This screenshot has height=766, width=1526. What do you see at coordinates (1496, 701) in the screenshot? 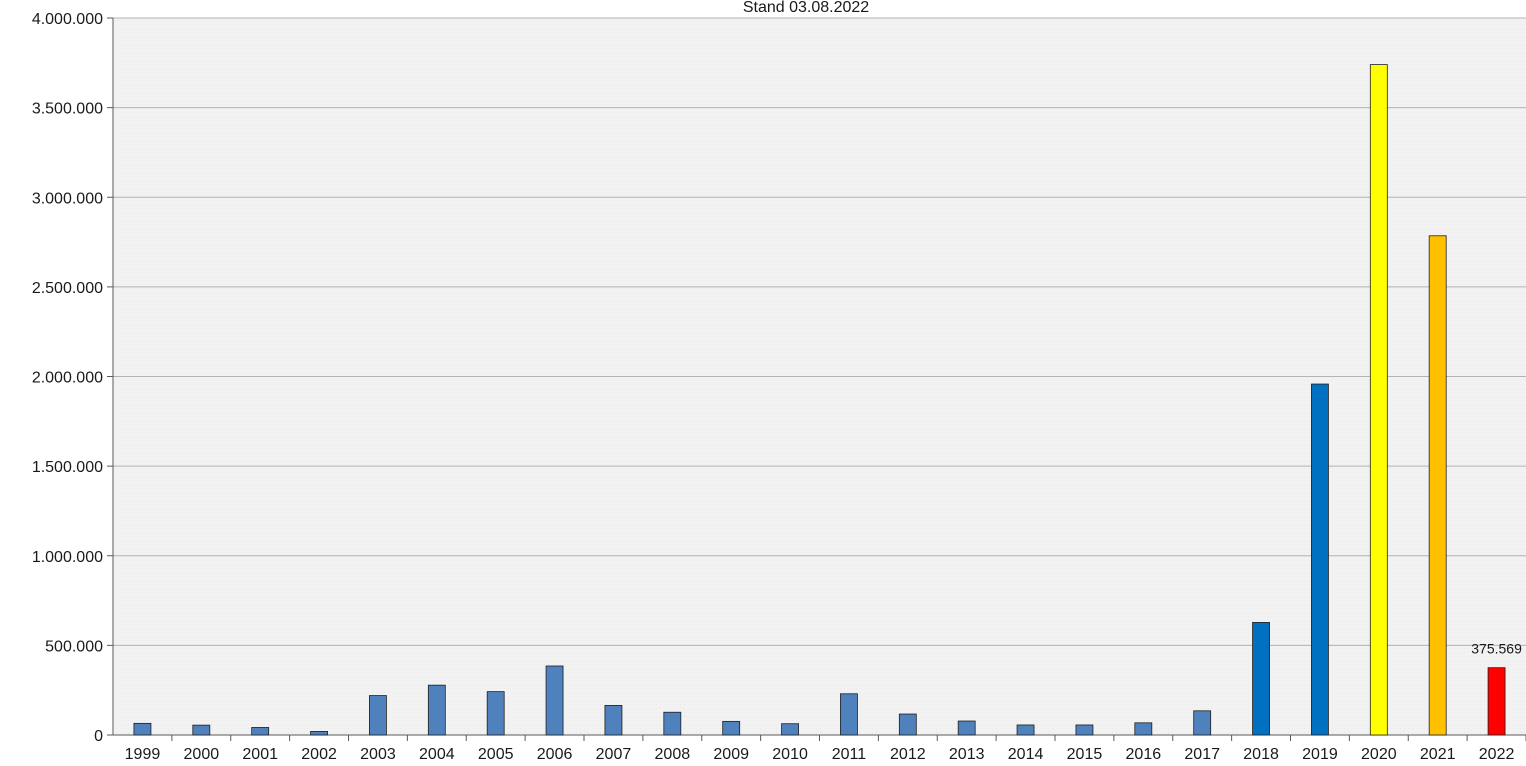
I see `bar-2022` at bounding box center [1496, 701].